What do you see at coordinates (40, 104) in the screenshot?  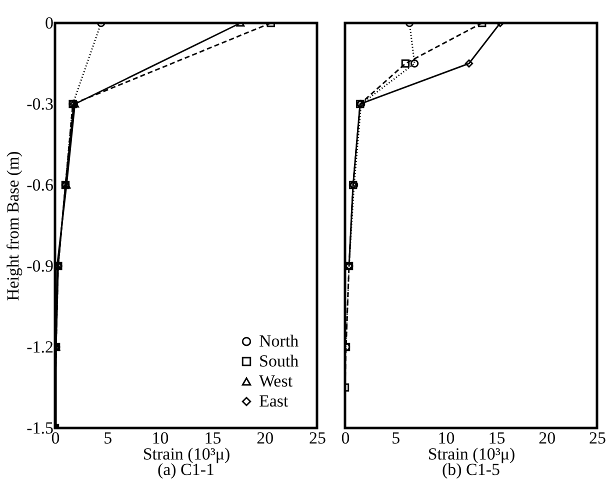 I see `y-tick-label: -0.3` at bounding box center [40, 104].